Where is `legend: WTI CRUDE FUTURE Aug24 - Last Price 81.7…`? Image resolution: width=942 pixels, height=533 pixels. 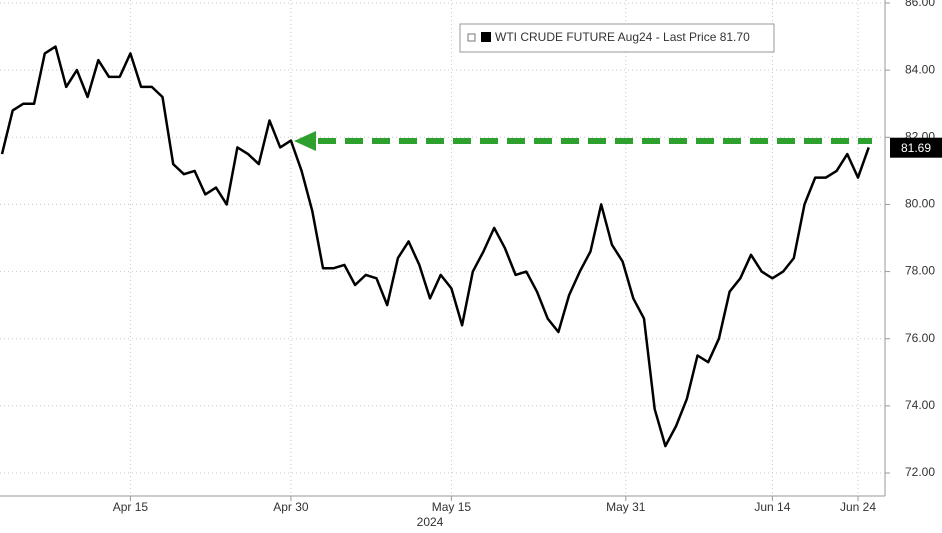
legend: WTI CRUDE FUTURE Aug24 - Last Price 81.7… is located at coordinates (617, 38).